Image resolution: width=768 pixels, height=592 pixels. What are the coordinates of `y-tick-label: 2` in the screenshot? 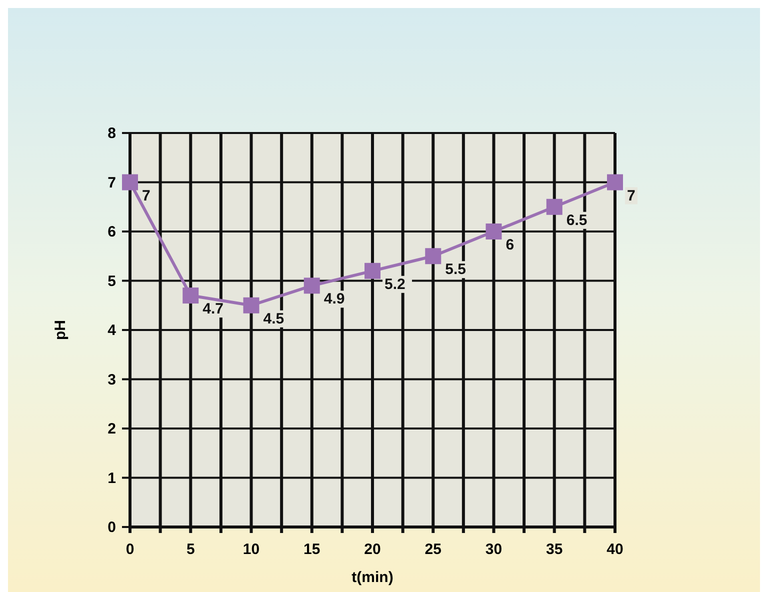 It's located at (112, 429).